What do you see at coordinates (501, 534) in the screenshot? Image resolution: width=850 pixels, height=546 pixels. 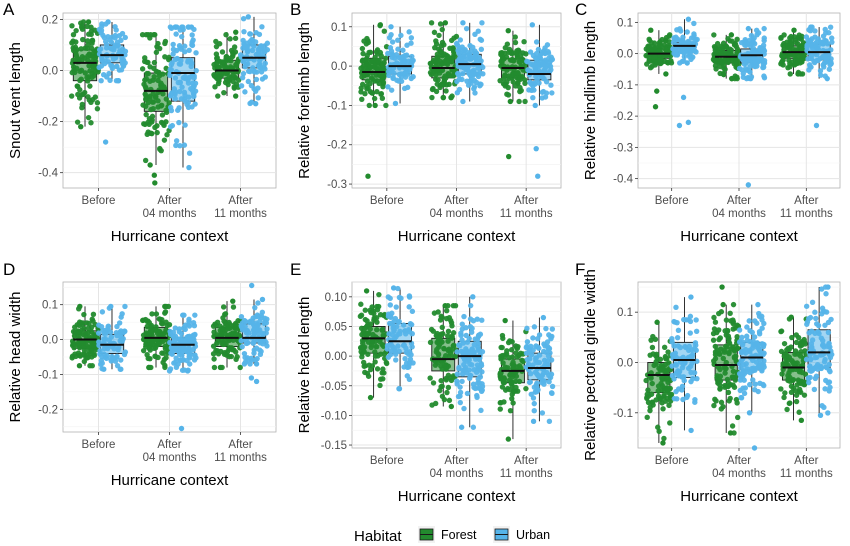 I see `legend-key-urban` at bounding box center [501, 534].